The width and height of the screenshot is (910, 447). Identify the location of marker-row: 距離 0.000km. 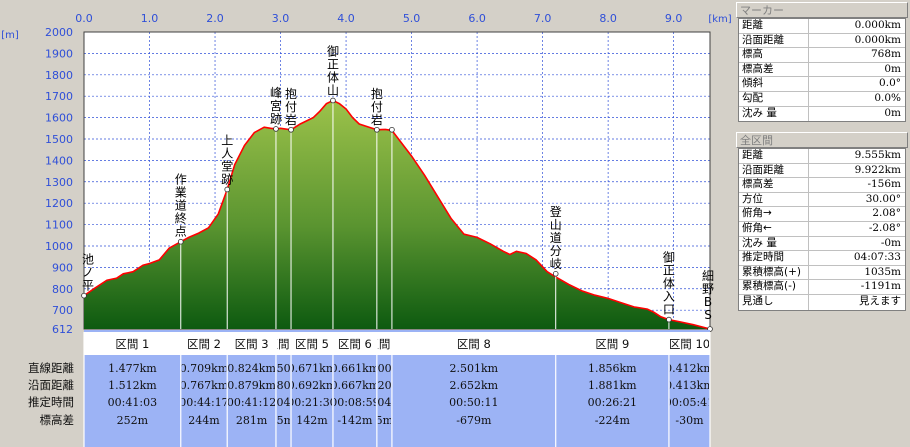
(822, 26).